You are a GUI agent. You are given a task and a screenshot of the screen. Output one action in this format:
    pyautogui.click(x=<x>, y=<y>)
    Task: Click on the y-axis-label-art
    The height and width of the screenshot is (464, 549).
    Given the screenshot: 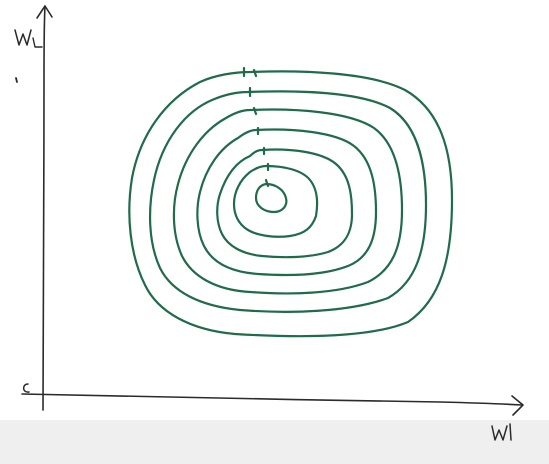 What is the action you would take?
    pyautogui.click(x=28, y=38)
    